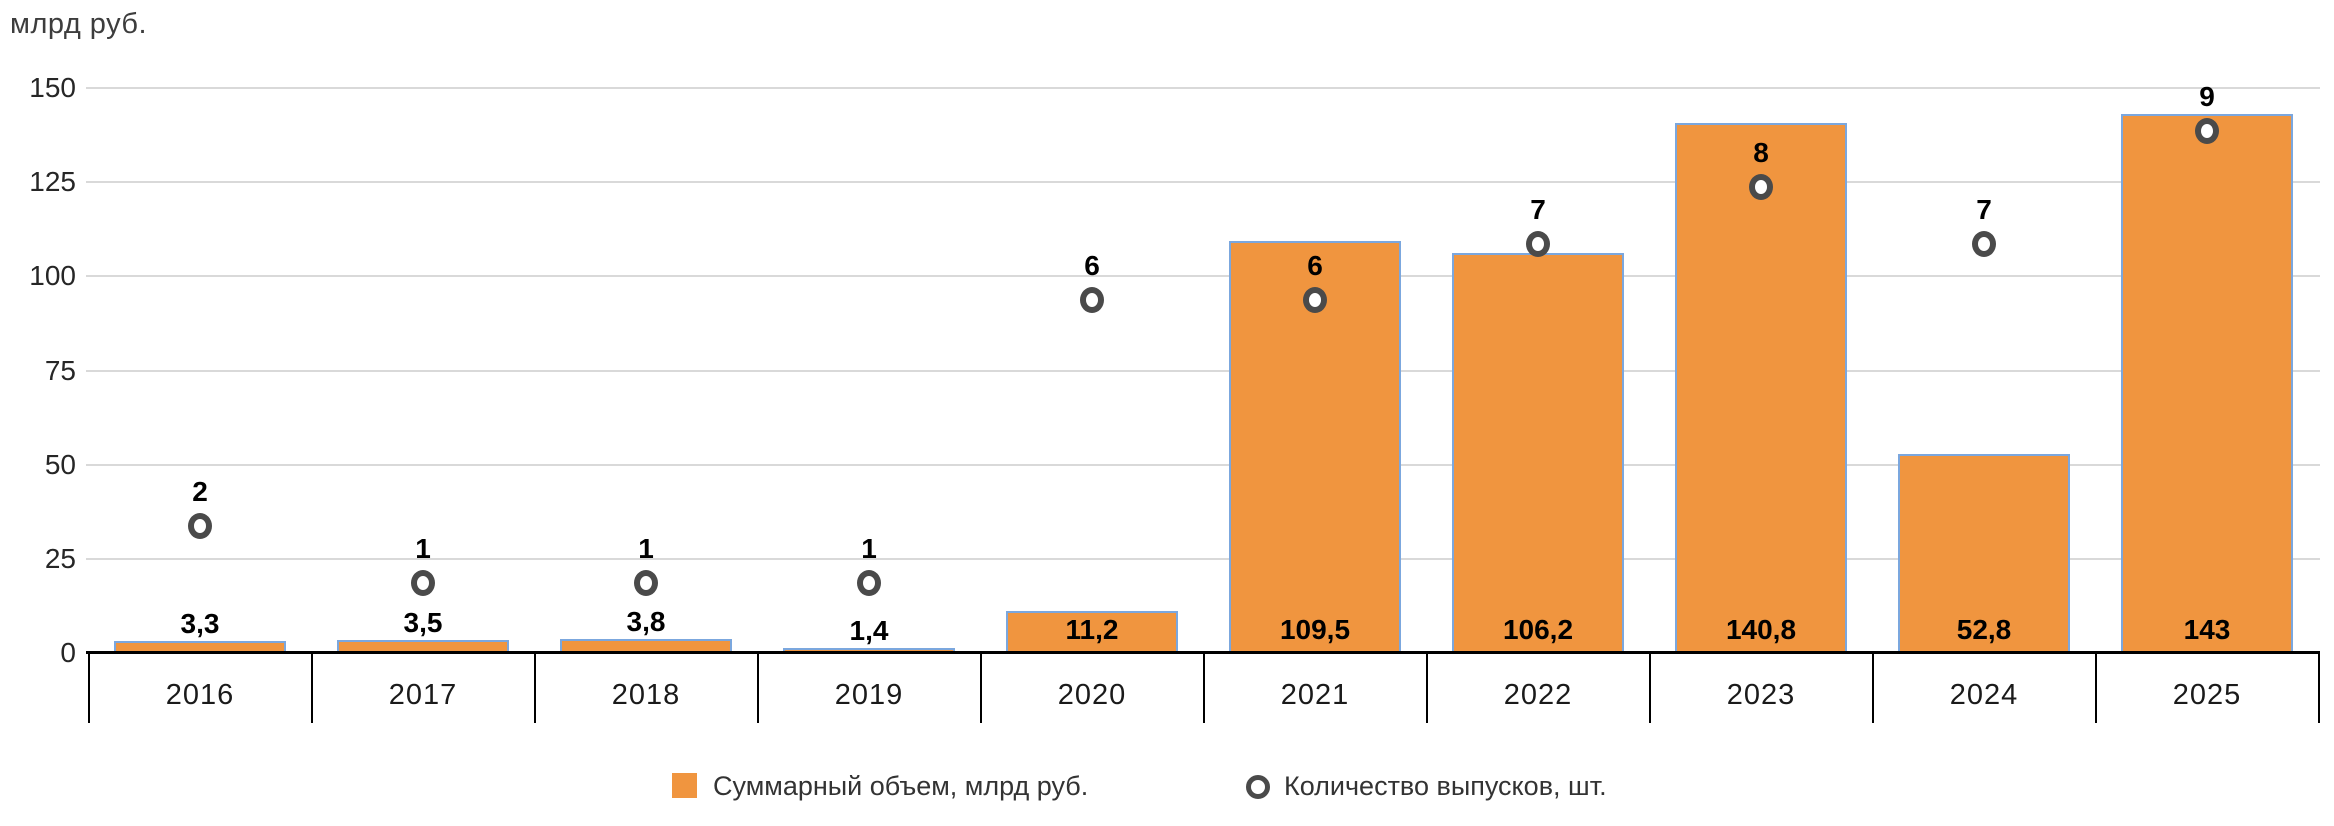 The height and width of the screenshot is (826, 2334). Describe the element at coordinates (2207, 96) in the screenshot. I see `count-label-2025: 9` at that location.